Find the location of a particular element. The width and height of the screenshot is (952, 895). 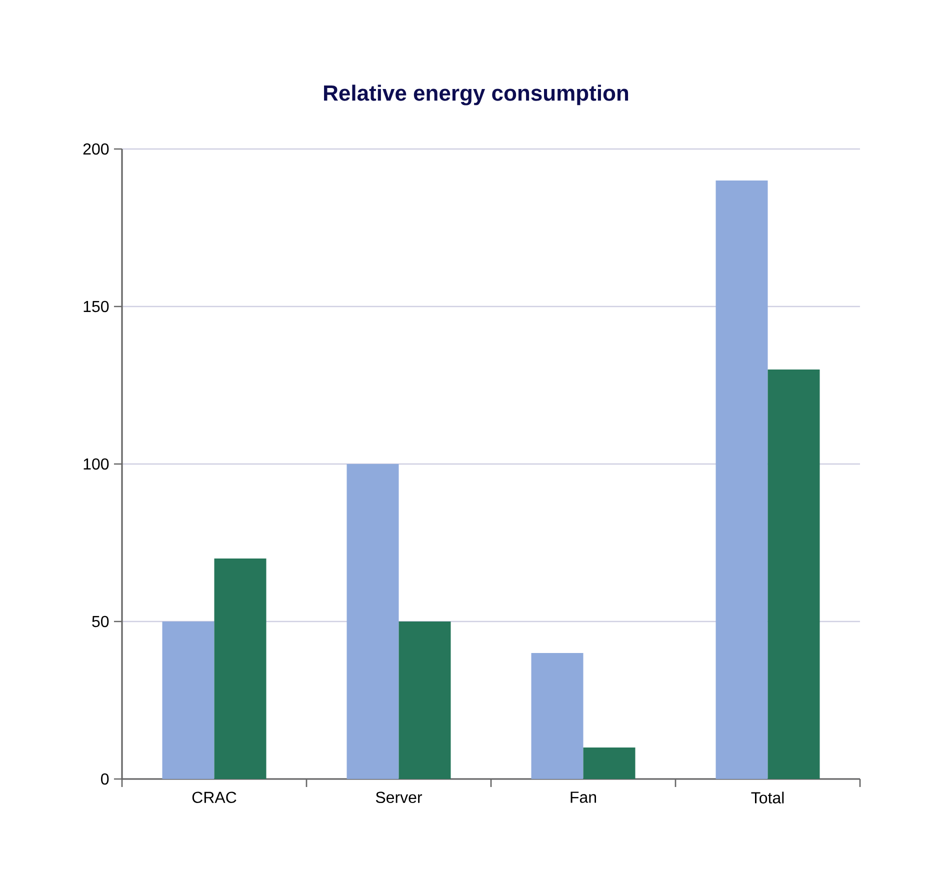

y-tick-label: 50 is located at coordinates (100, 622).